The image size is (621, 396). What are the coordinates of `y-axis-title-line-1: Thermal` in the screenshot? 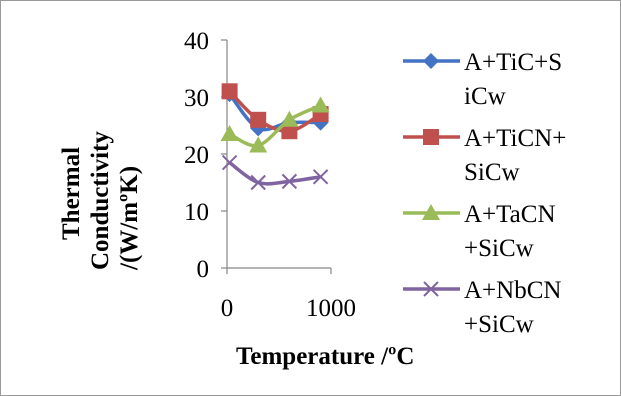 It's located at (71, 193).